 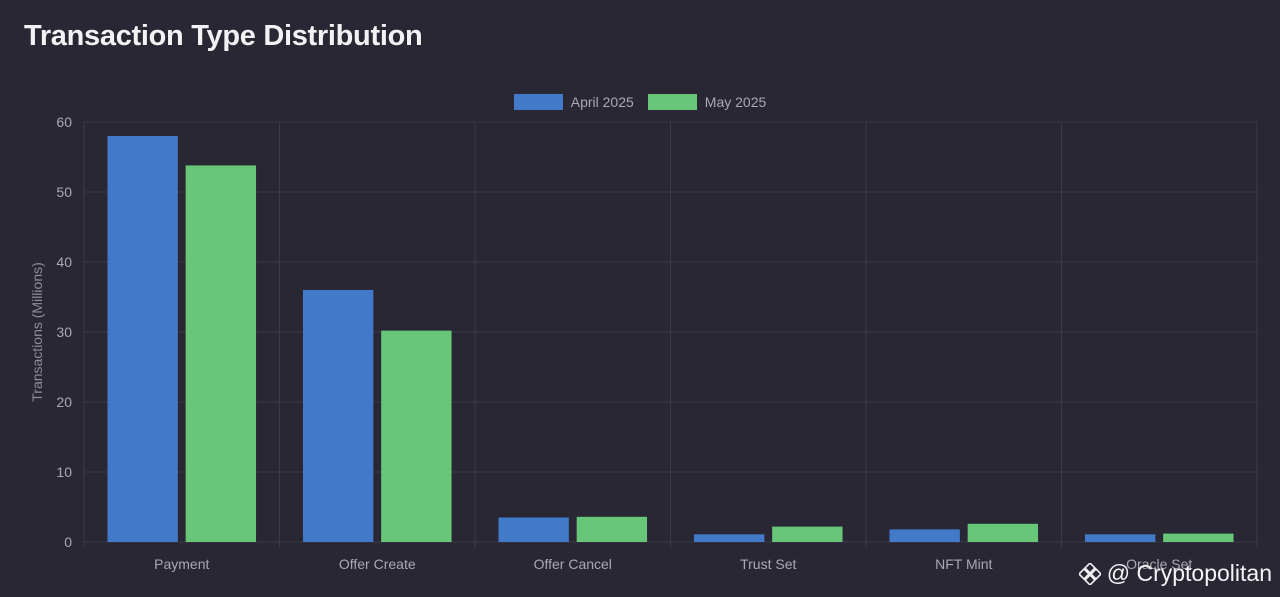 I want to click on legend-item-april: April 2025, so click(x=573, y=102).